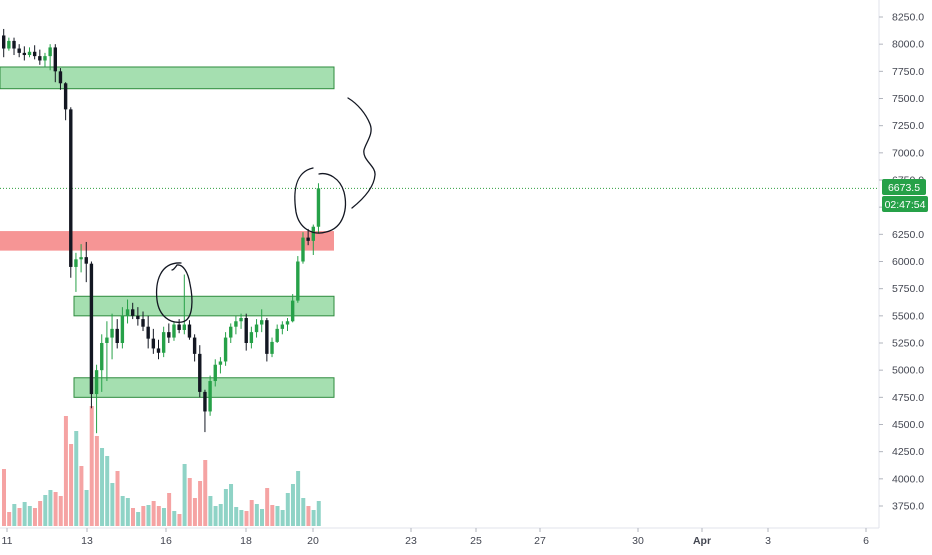  What do you see at coordinates (439, 537) in the screenshot?
I see `time-axis: 11 13 16 18 20 23 25 27 30 Apr 3 6` at bounding box center [439, 537].